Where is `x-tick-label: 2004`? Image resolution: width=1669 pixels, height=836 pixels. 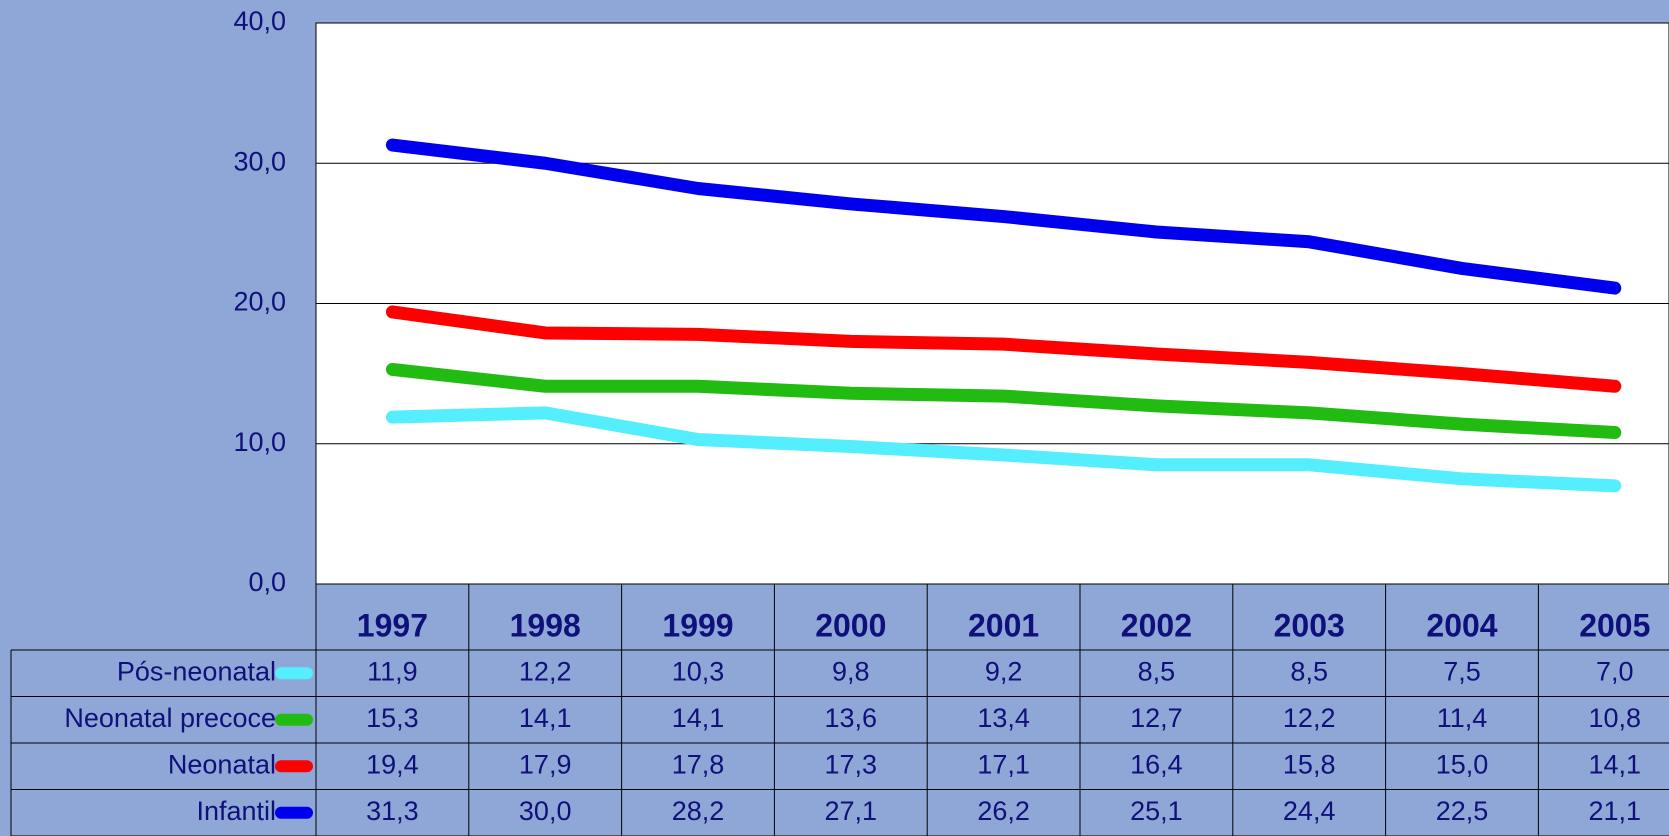
x-tick-label: 2004 is located at coordinates (1461, 625).